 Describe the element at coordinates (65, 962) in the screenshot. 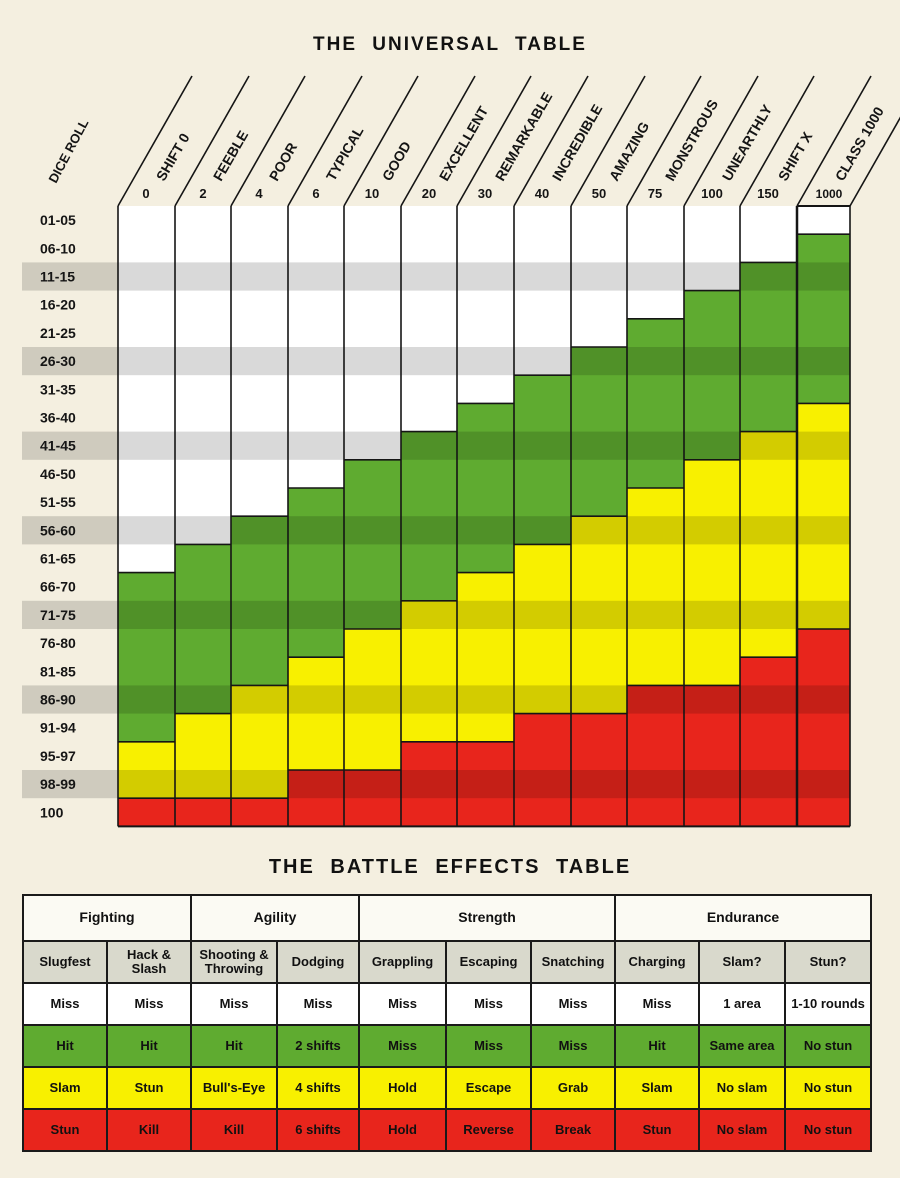

I see `battle-column-header: Slugfest` at that location.